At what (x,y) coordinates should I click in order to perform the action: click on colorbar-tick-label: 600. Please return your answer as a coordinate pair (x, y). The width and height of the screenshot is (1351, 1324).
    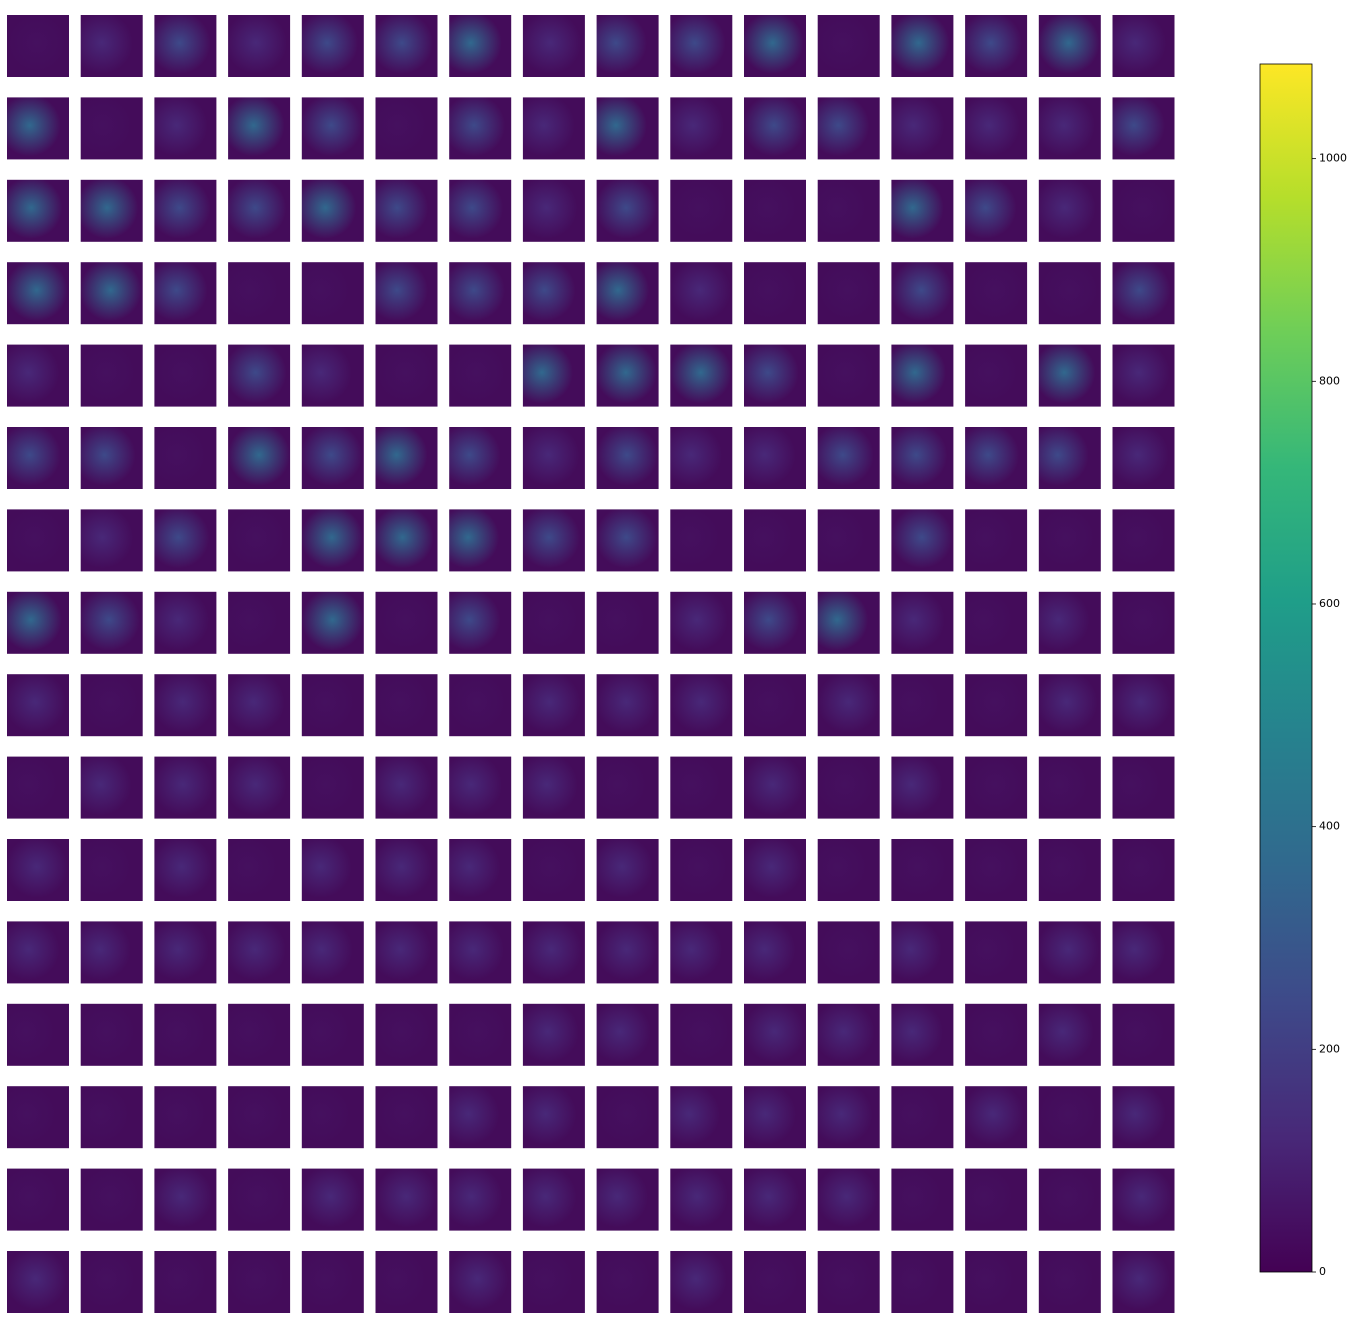
    Looking at the image, I should click on (1329, 603).